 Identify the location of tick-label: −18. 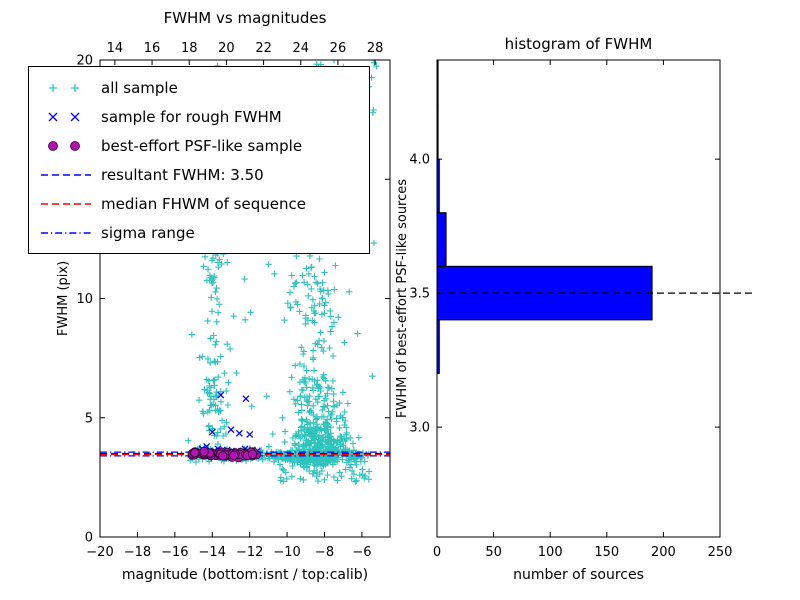
(137, 552).